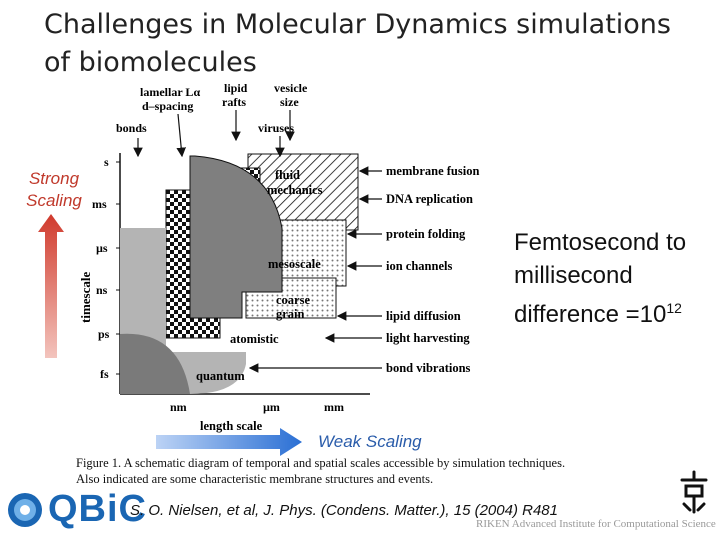 This screenshot has height=540, width=720. Describe the element at coordinates (423, 316) in the screenshot. I see `right-label-lipid-diffusion: lipid diffusion` at that location.